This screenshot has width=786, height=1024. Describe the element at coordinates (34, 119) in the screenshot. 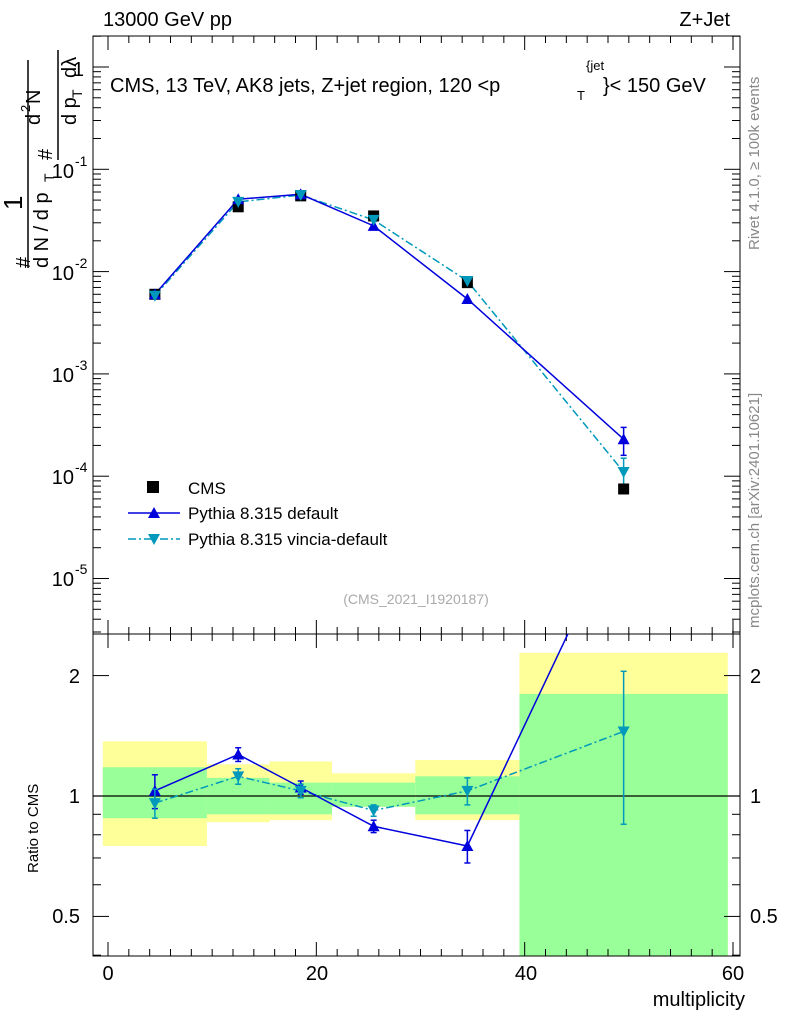

I see `ylabel-right-num: d` at that location.